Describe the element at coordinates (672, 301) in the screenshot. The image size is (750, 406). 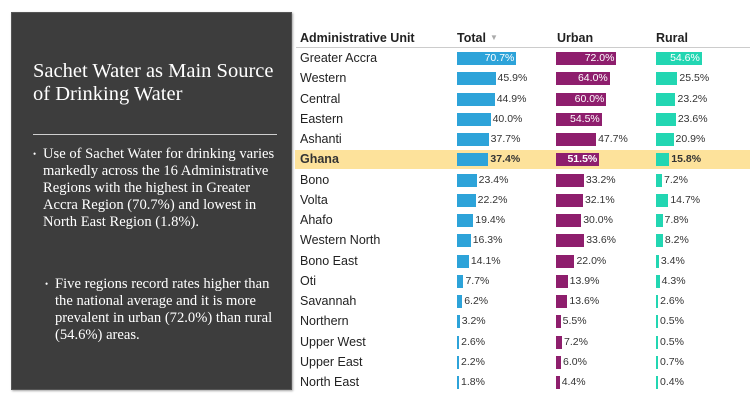
I see `data-label-rural: 2.6%` at that location.